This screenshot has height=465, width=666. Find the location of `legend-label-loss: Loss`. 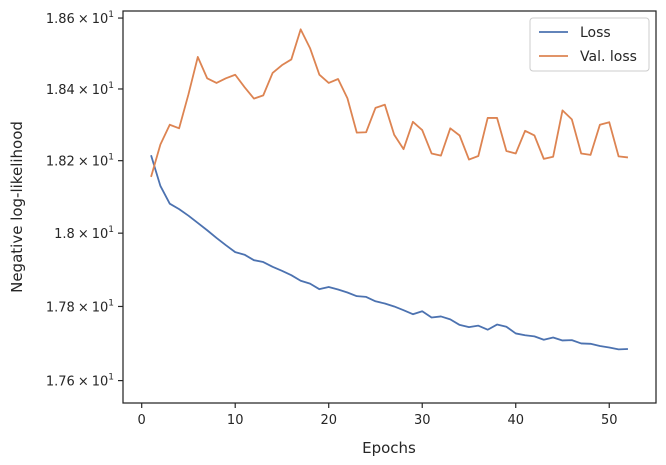

legend-label-loss: Loss is located at coordinates (595, 33).